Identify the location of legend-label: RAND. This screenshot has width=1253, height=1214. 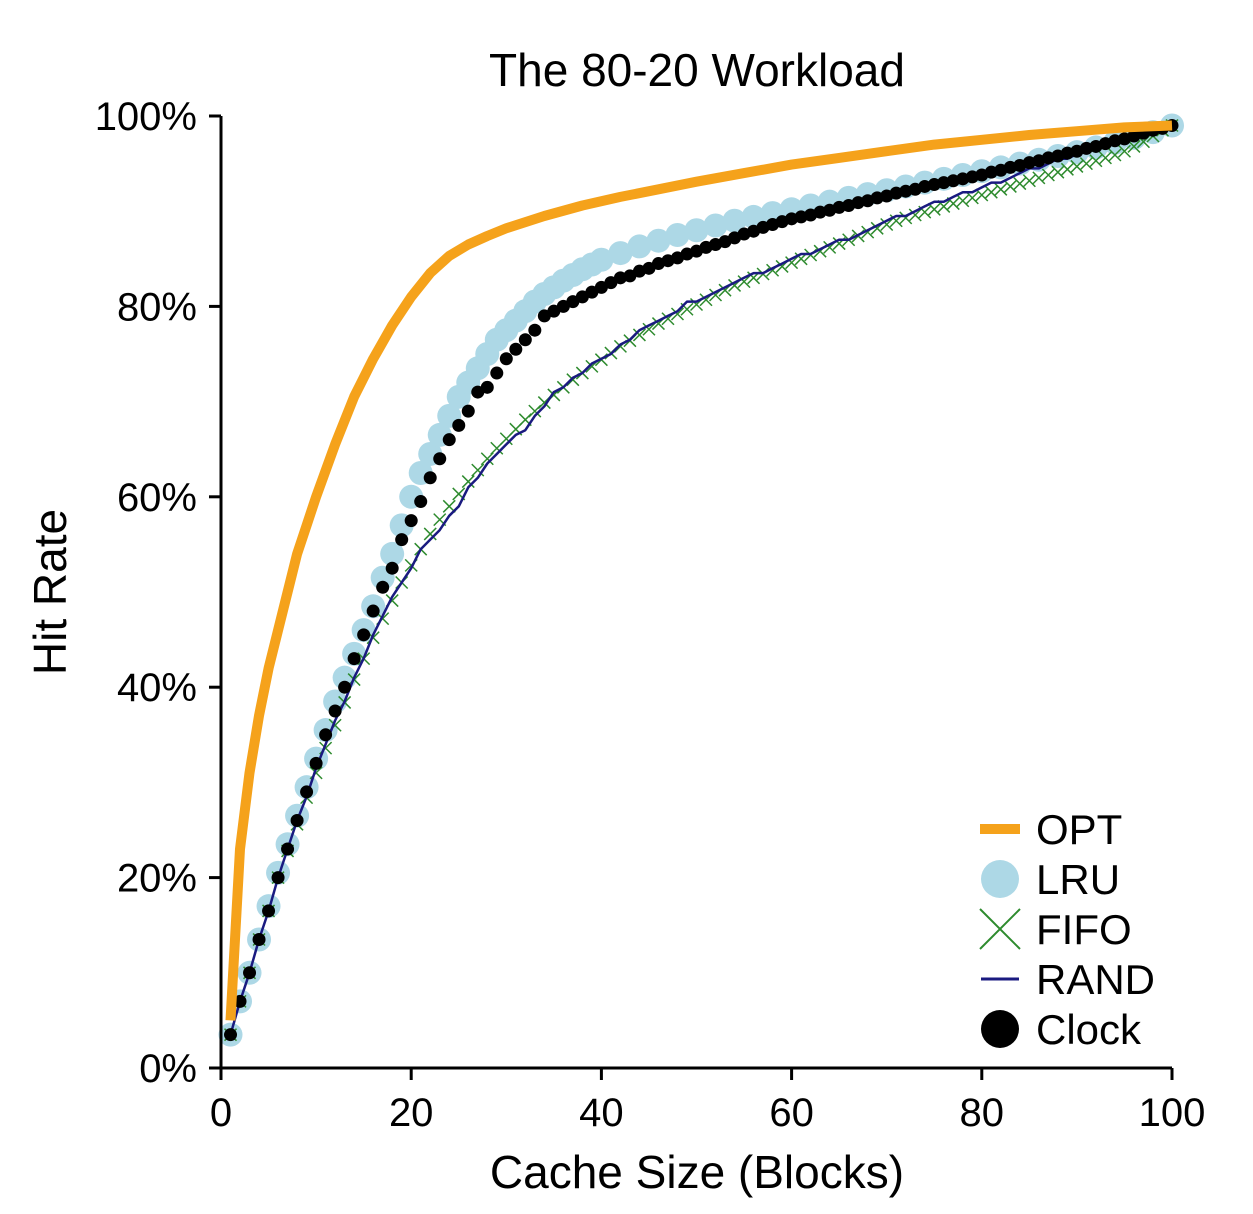
(1095, 979).